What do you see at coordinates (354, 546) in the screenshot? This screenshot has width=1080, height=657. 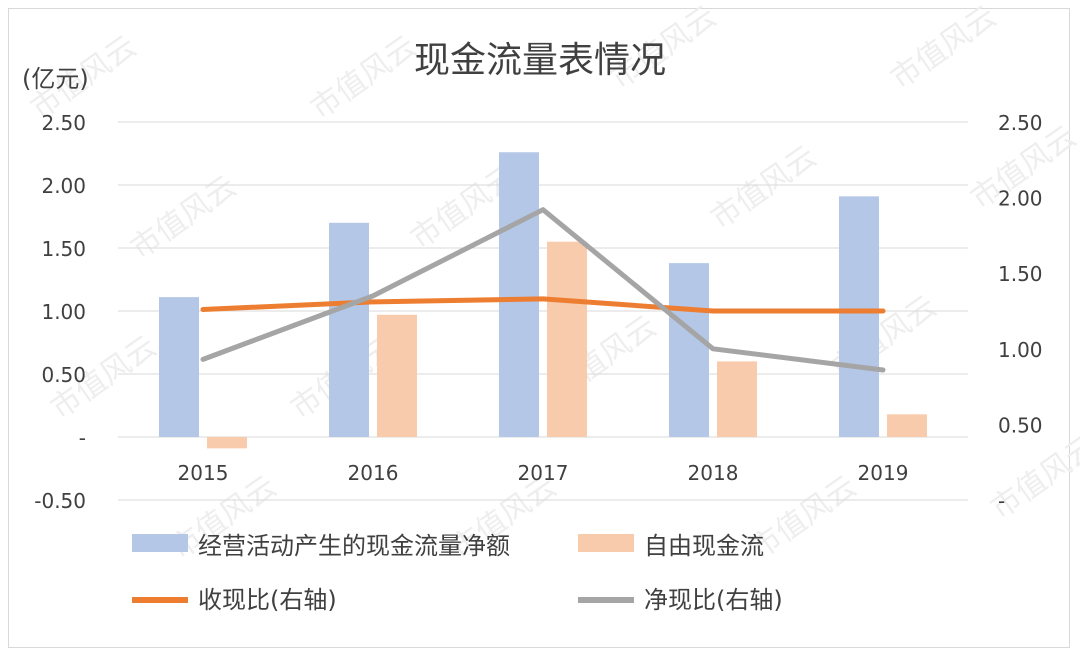 I see `legend-label: 经营活动产生的现金流量净额` at bounding box center [354, 546].